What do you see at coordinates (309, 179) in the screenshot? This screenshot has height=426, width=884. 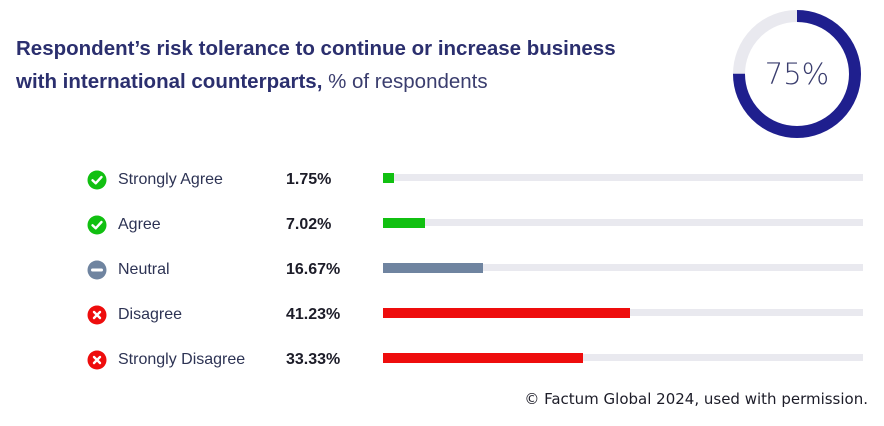 I see `value-label: 1.75%` at bounding box center [309, 179].